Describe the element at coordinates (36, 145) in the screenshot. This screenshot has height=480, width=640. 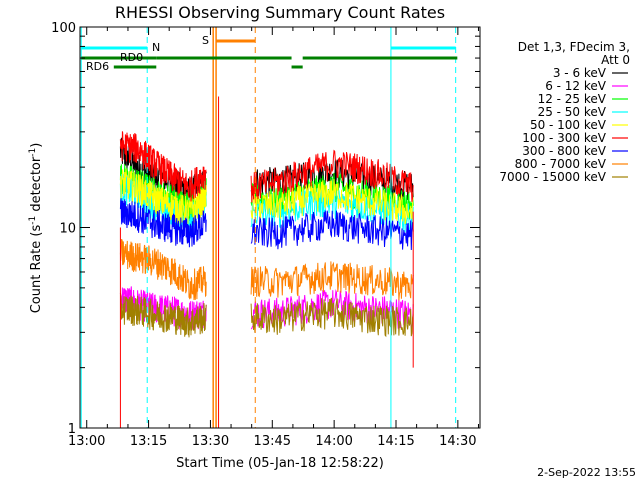
I see `y-axis-label-end: )` at that location.